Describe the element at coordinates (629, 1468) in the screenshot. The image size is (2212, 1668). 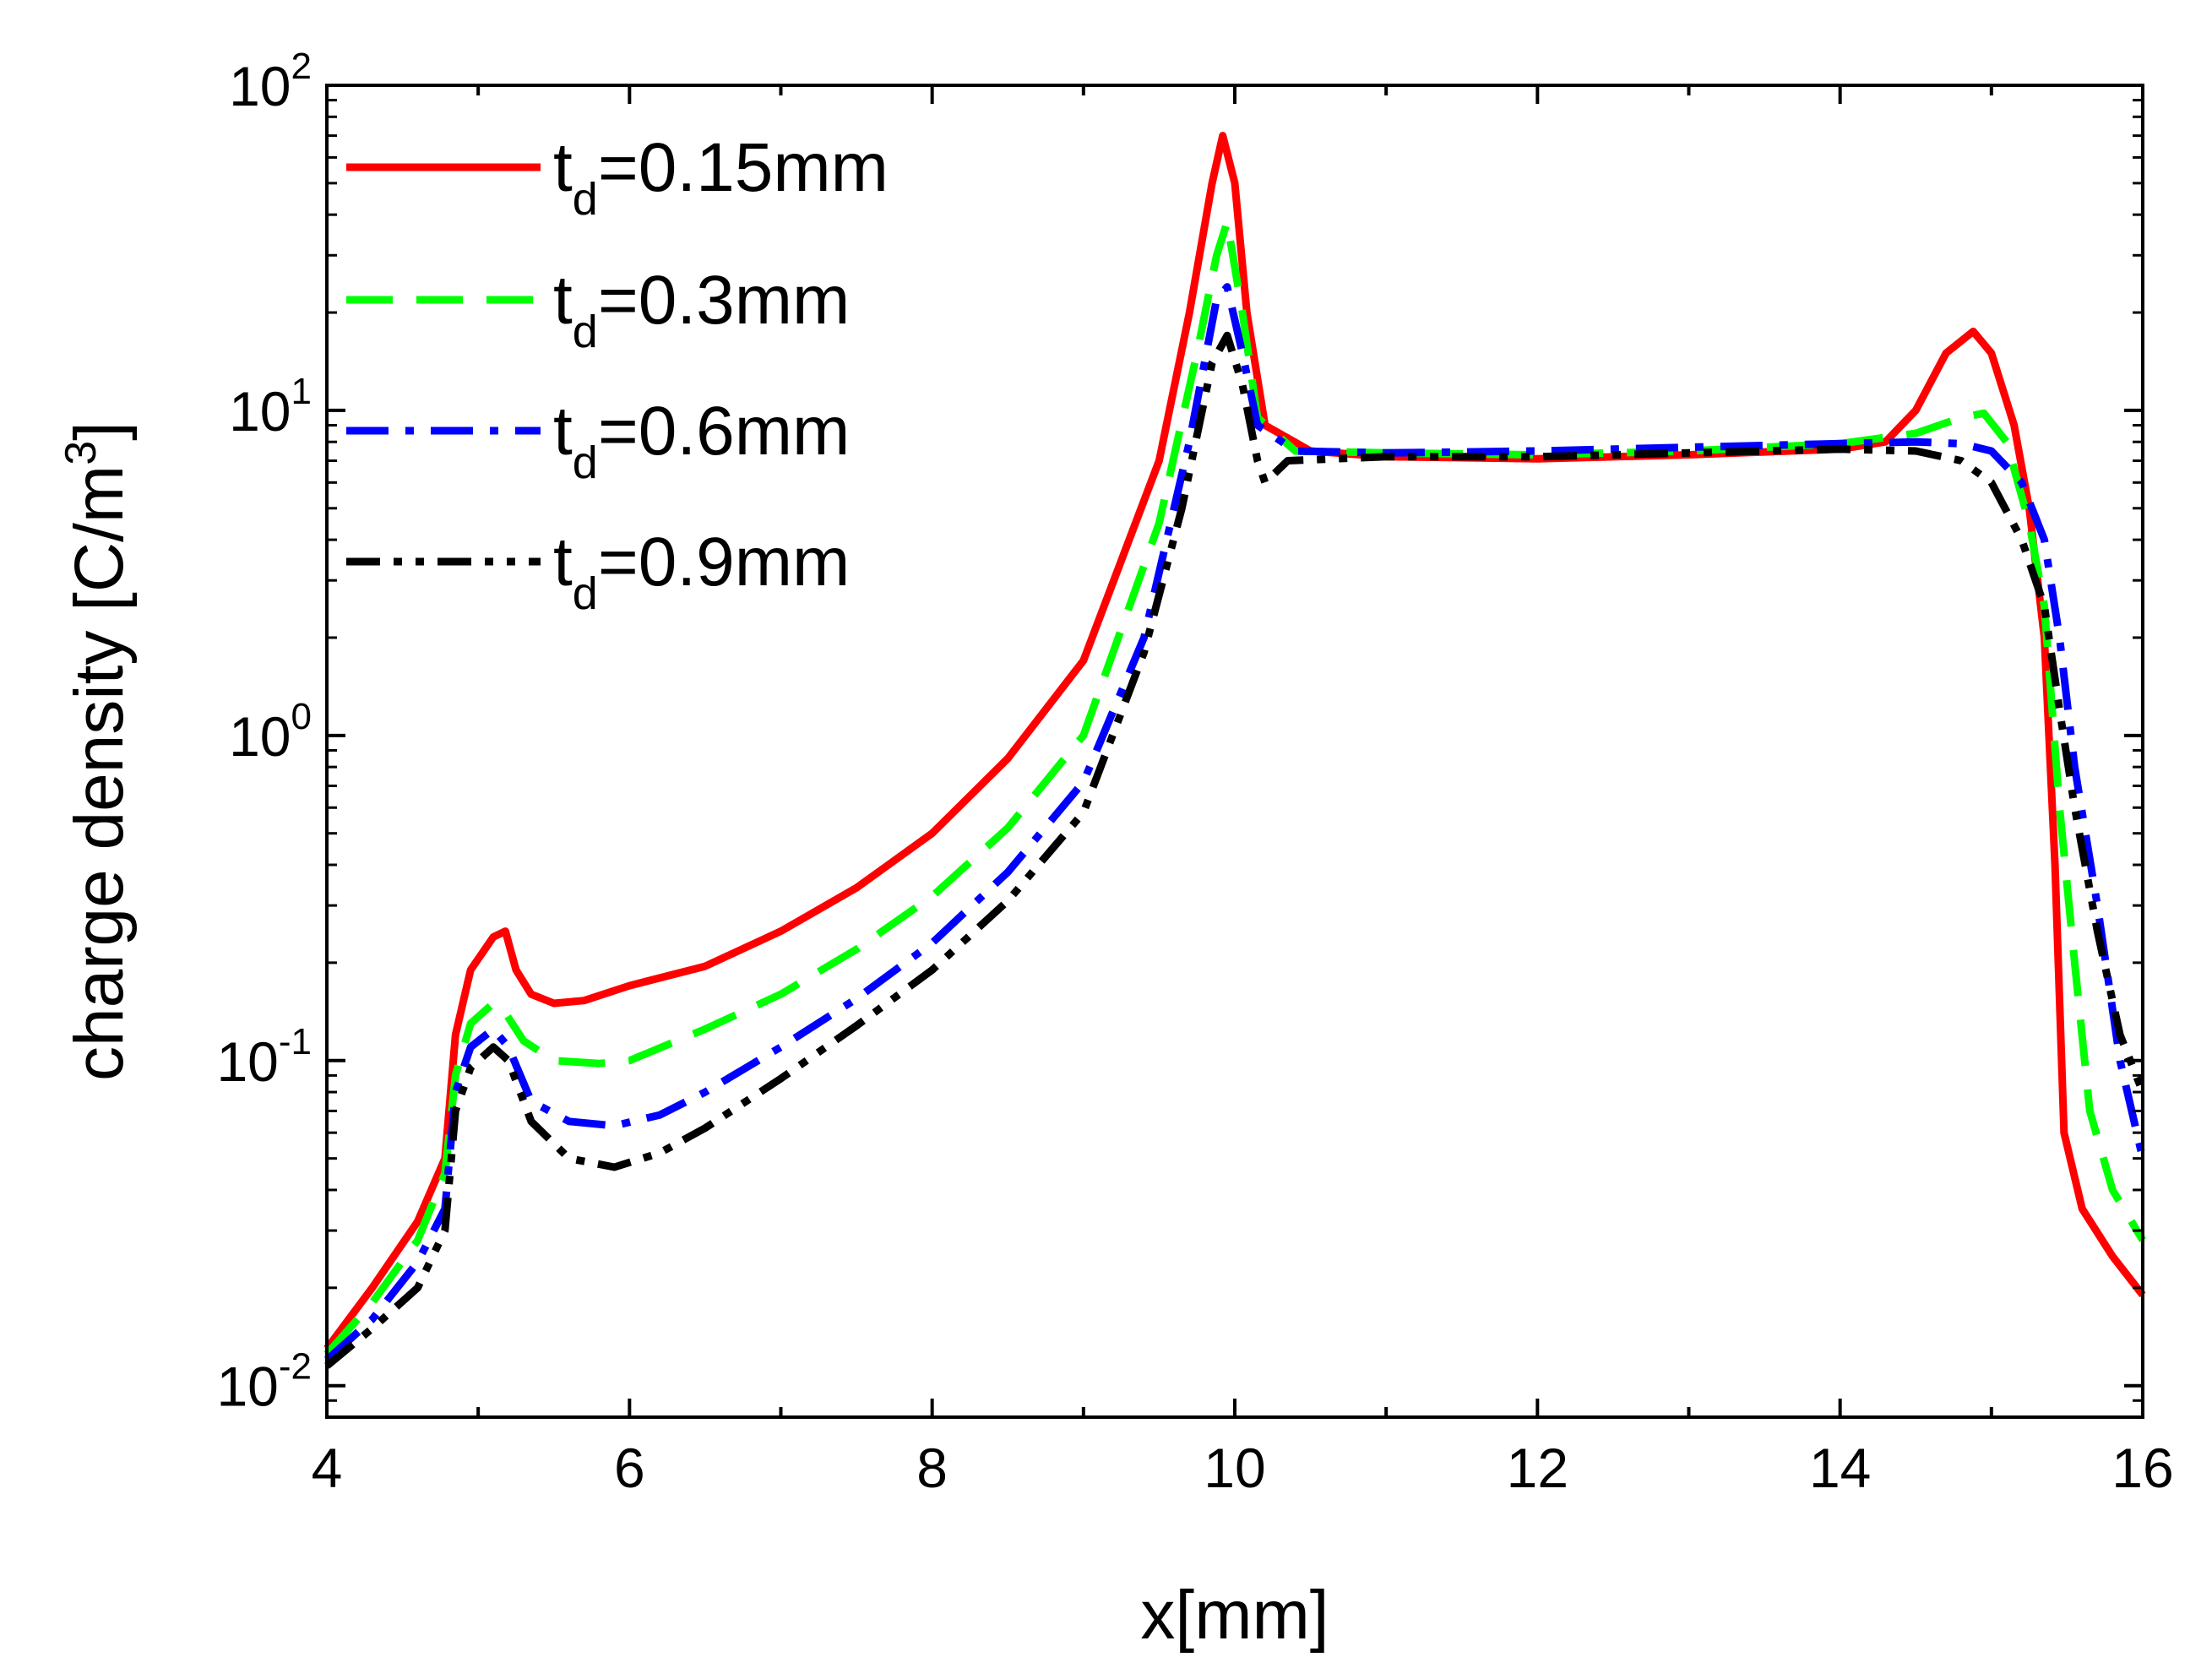
I see `x-tick-label: 6` at that location.